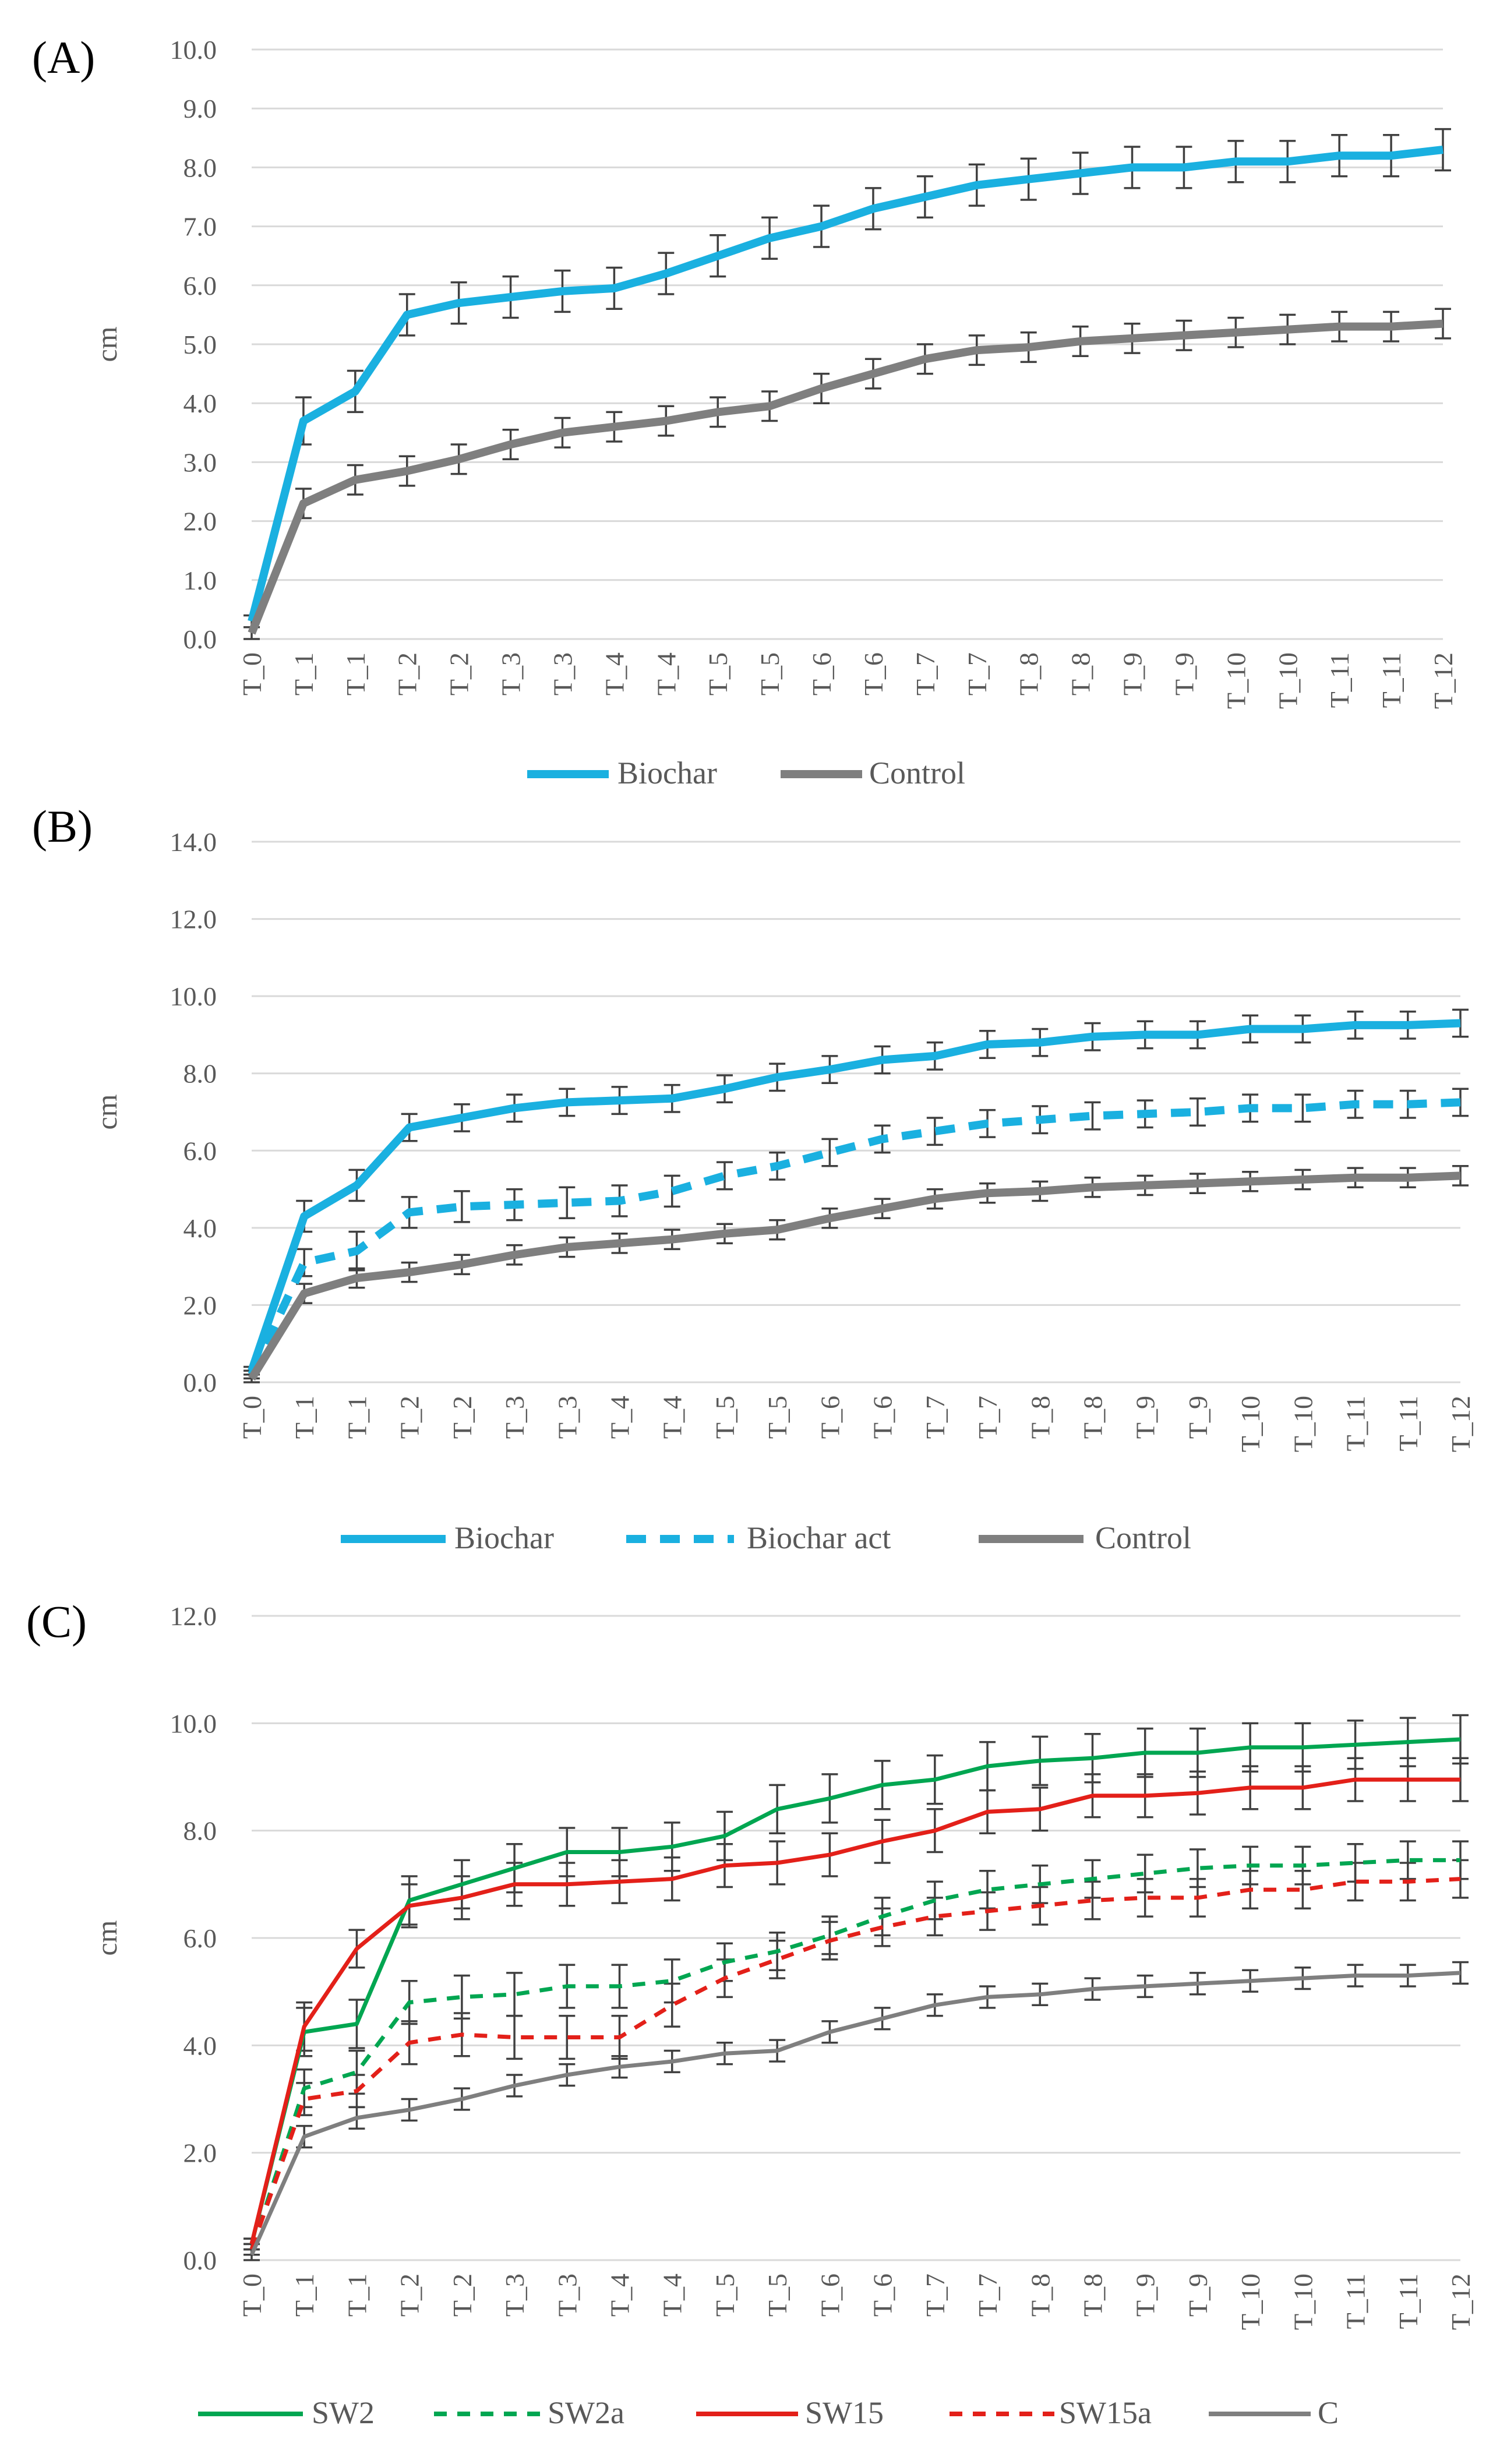 The image size is (1507, 2464). Describe the element at coordinates (343, 2412) in the screenshot. I see `chart3-legend-label-sw2: SW2` at that location.